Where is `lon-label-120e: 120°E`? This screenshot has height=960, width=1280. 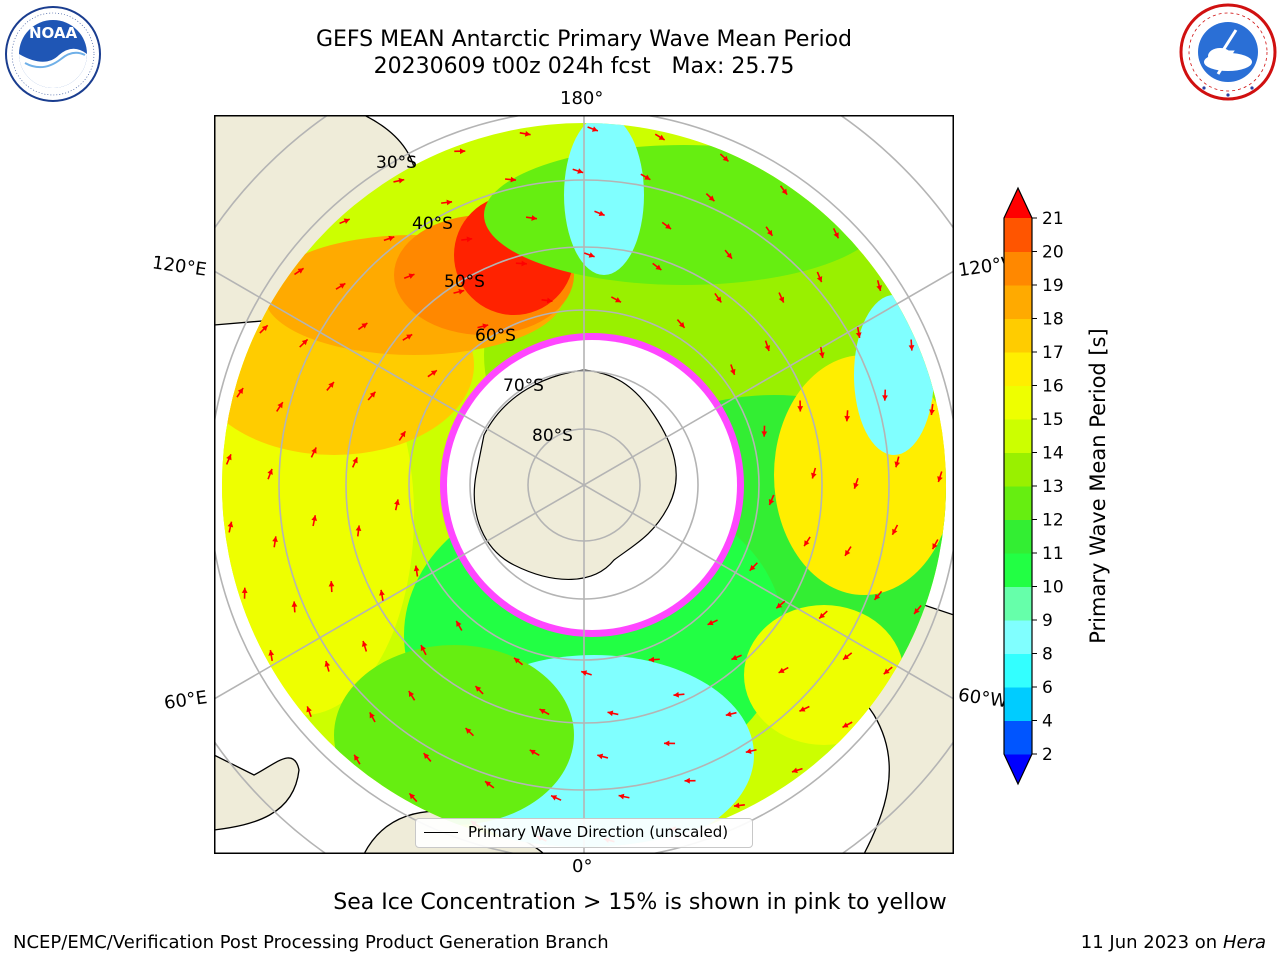 lon-label-120e: 120°E is located at coordinates (179, 266).